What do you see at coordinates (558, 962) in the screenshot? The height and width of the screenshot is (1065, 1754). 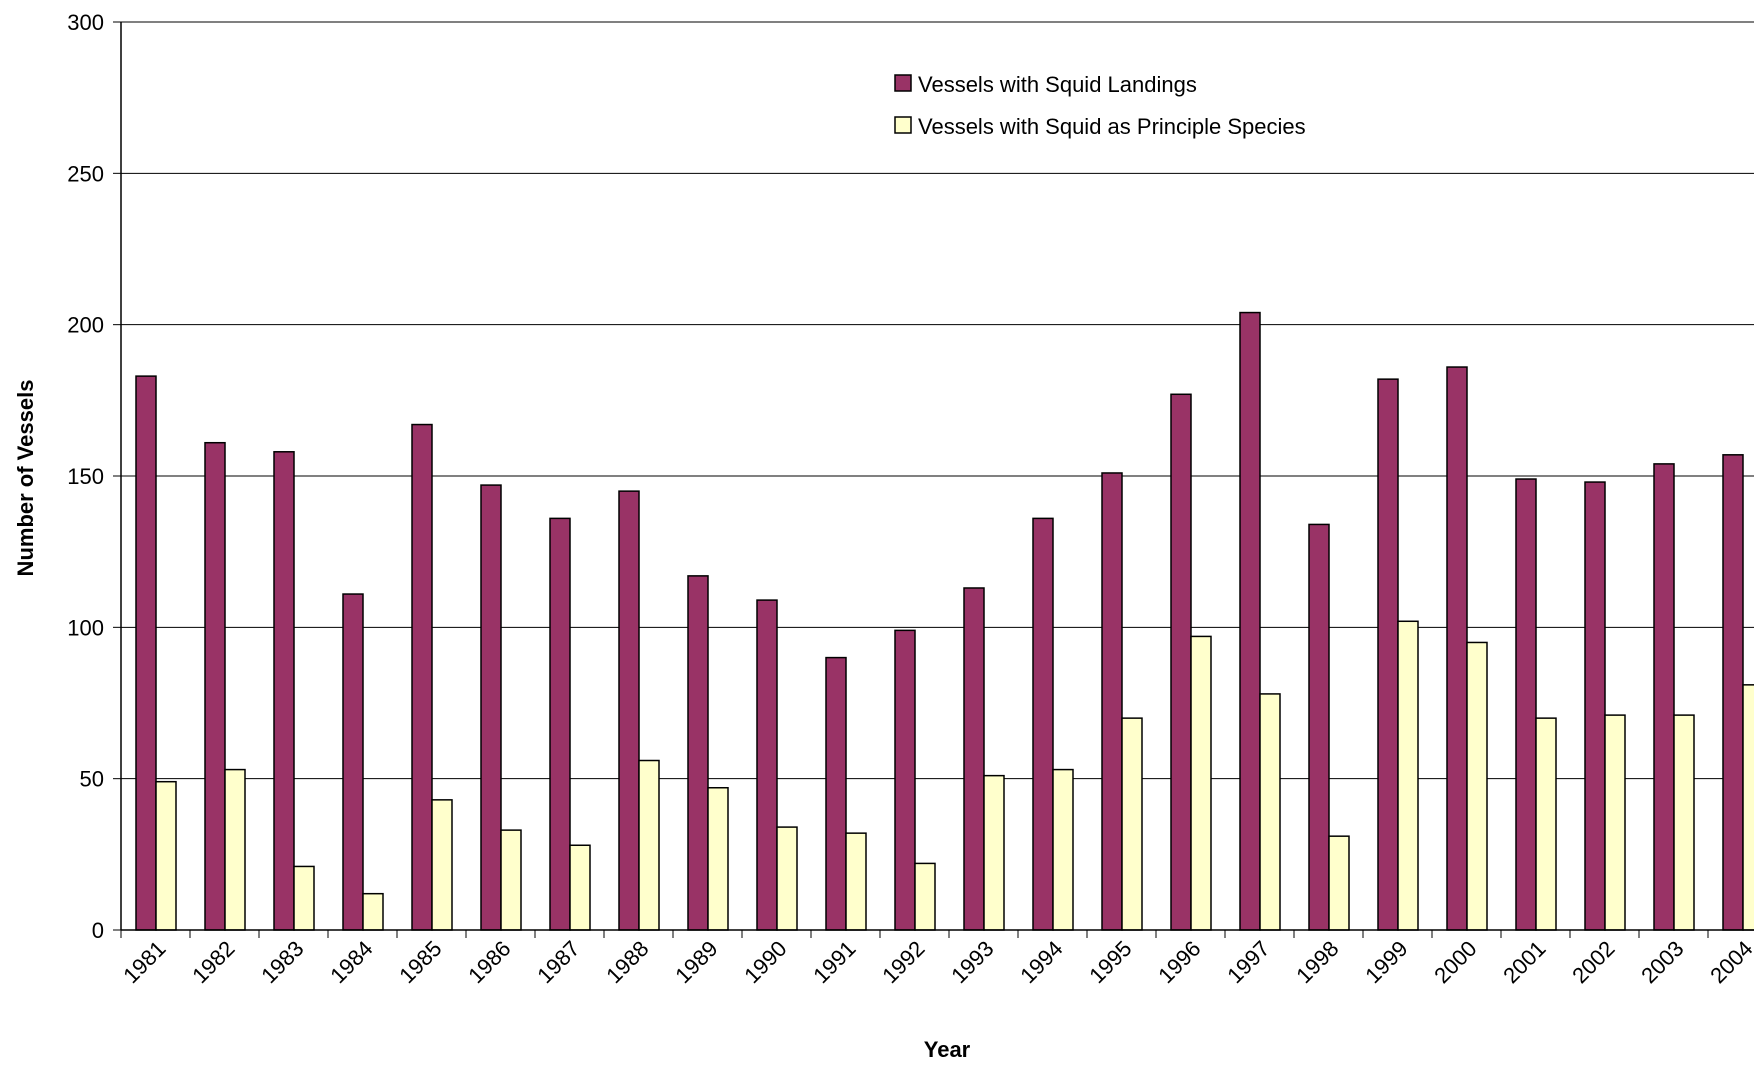 I see `x-tick-label: 1987` at bounding box center [558, 962].